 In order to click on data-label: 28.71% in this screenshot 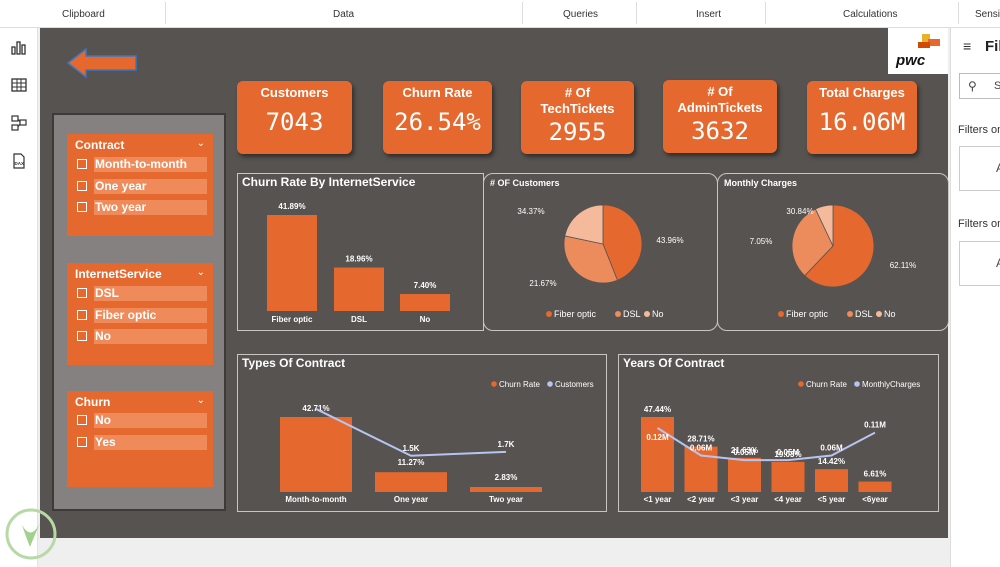, I will do `click(700, 439)`.